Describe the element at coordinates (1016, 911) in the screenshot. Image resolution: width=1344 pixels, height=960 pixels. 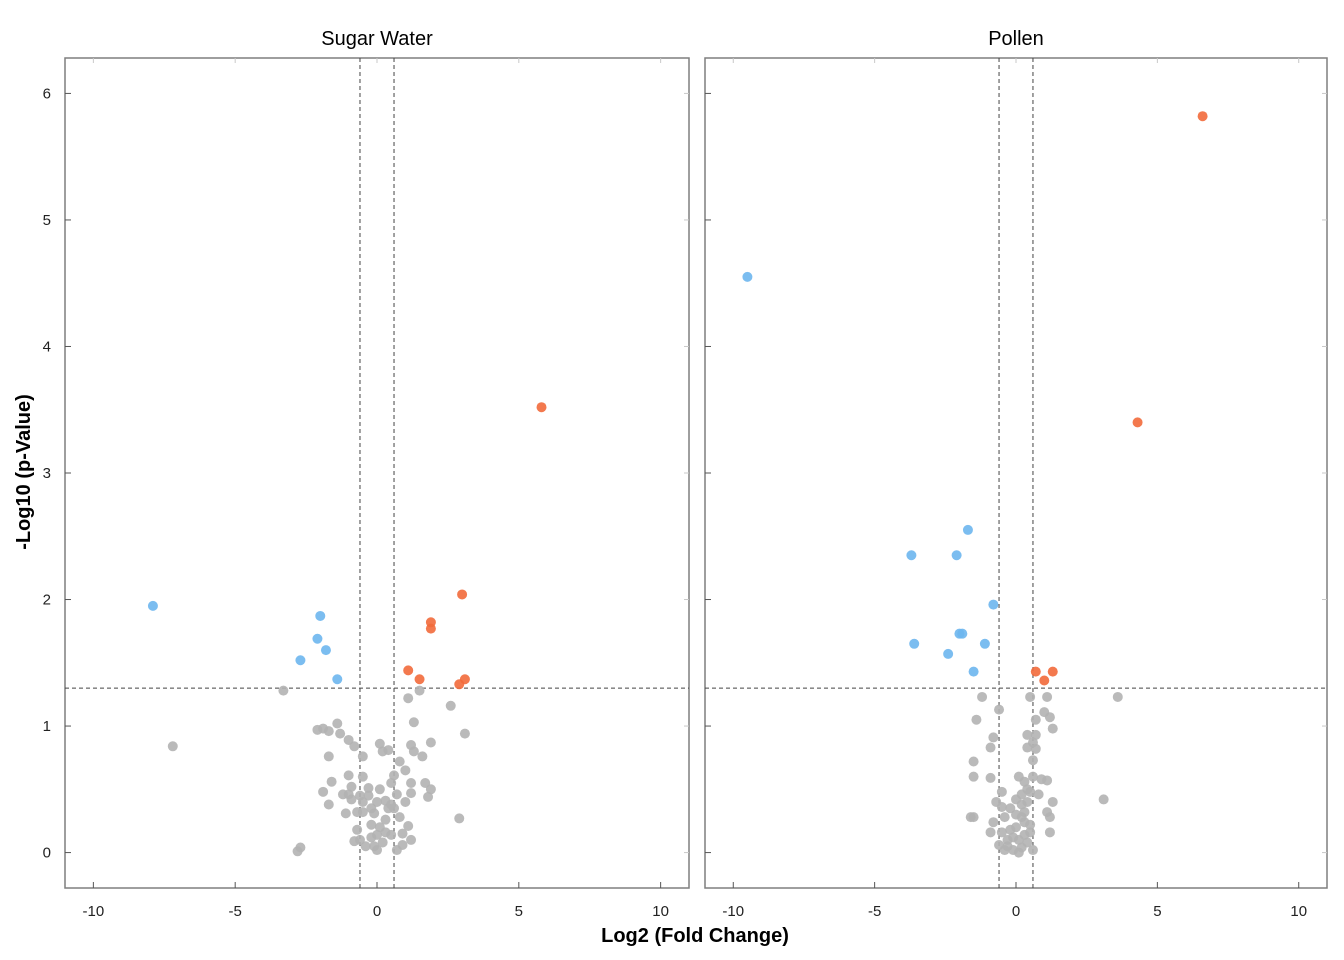
I see `x-tick-label: 0` at that location.